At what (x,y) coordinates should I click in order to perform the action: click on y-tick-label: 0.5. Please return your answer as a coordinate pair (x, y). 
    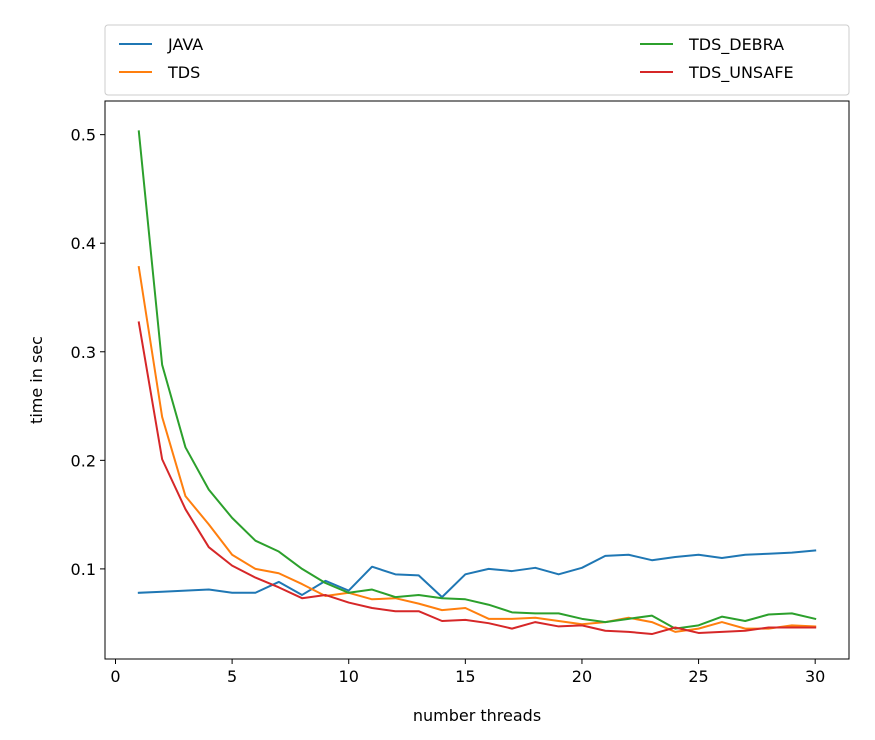
    Looking at the image, I should click on (83, 135).